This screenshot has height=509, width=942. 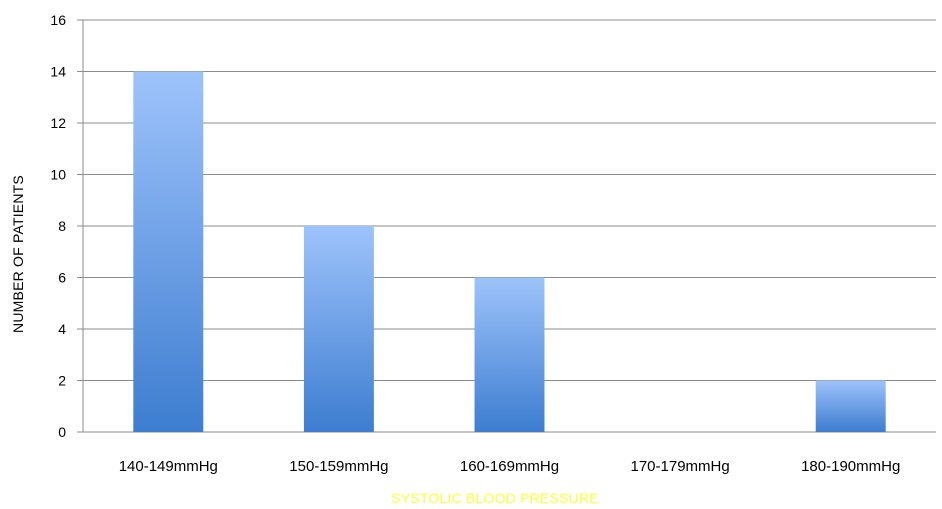 What do you see at coordinates (338, 466) in the screenshot?
I see `x-tick-label: 150-159mmHg` at bounding box center [338, 466].